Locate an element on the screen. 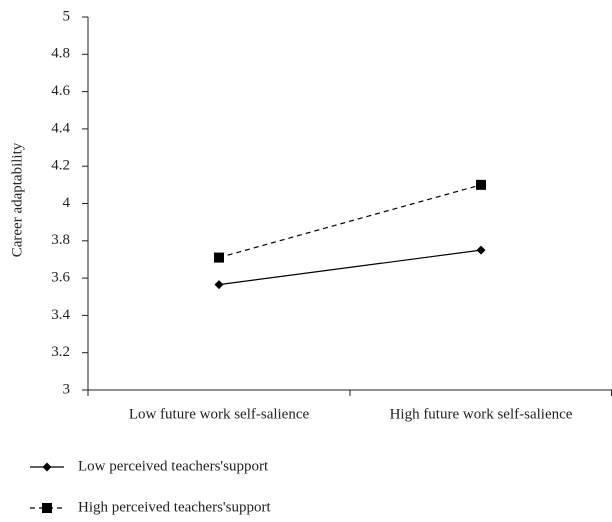 The height and width of the screenshot is (522, 612). legend-label: Low perceived teachers'support is located at coordinates (173, 466).